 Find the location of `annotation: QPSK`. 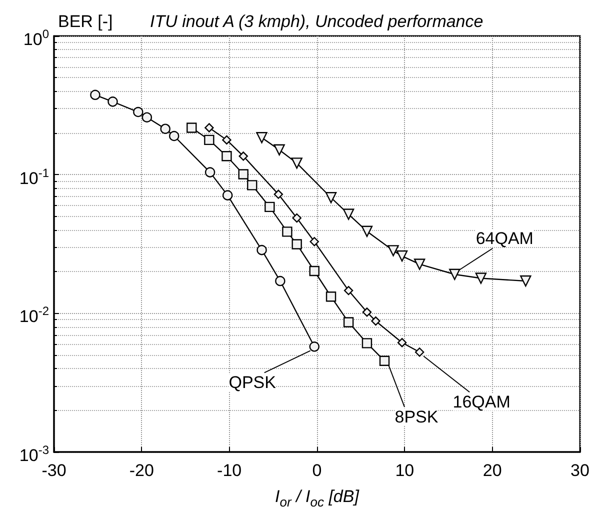

annotation: QPSK is located at coordinates (252, 382).